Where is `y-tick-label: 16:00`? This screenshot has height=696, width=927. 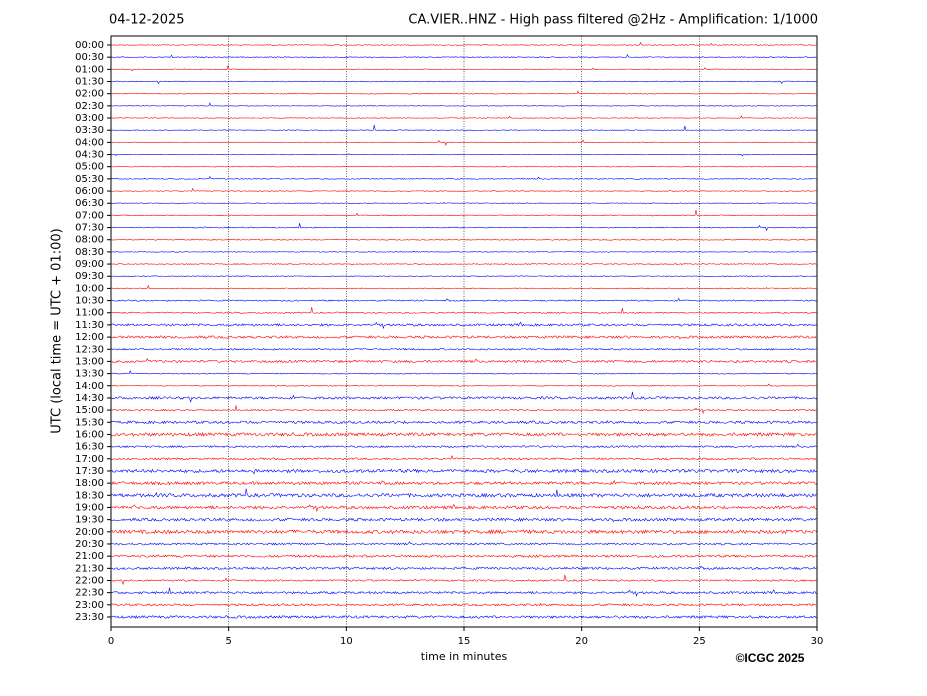
y-tick-label: 16:00 is located at coordinates (89, 434).